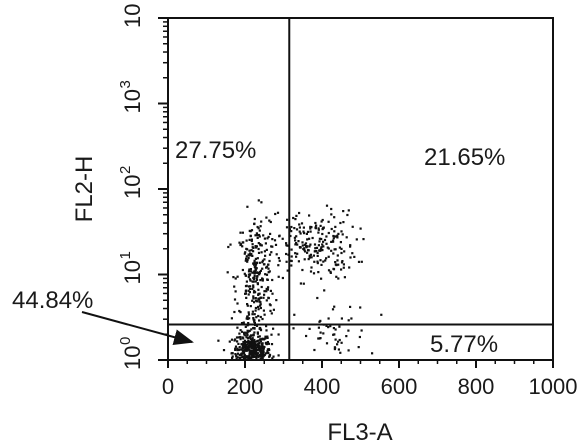  What do you see at coordinates (464, 157) in the screenshot?
I see `quadrant-label-upper-right: 21.65%` at bounding box center [464, 157].